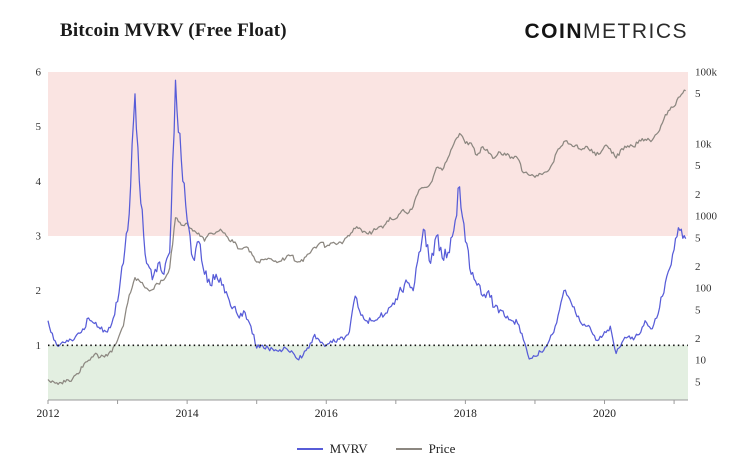 The height and width of the screenshot is (472, 752). I want to click on svg-text: 2020, so click(604, 414).